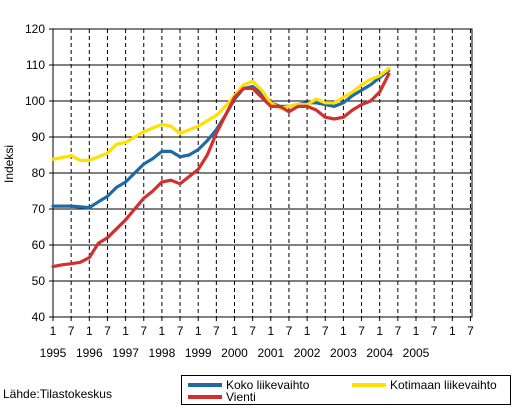  What do you see at coordinates (205, 385) in the screenshot?
I see `legend-swatch-koko` at bounding box center [205, 385].